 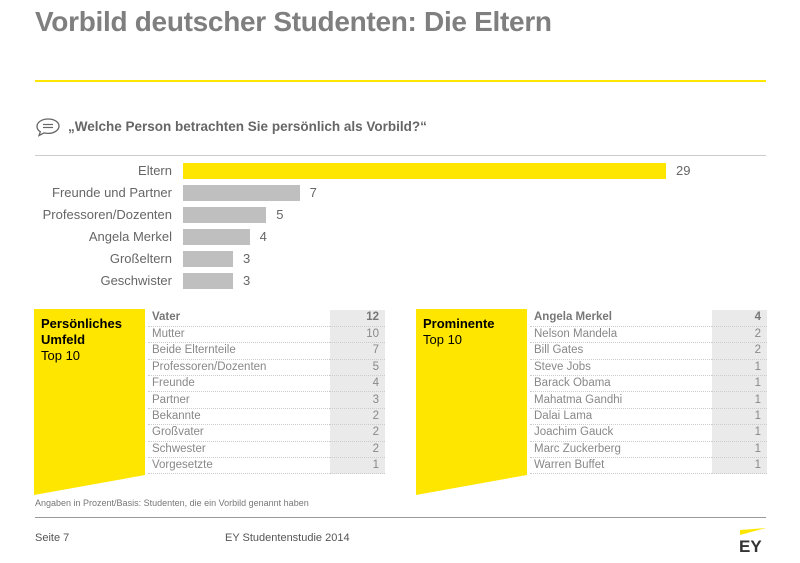 I want to click on row-name: Nelson Mandela, so click(x=621, y=335).